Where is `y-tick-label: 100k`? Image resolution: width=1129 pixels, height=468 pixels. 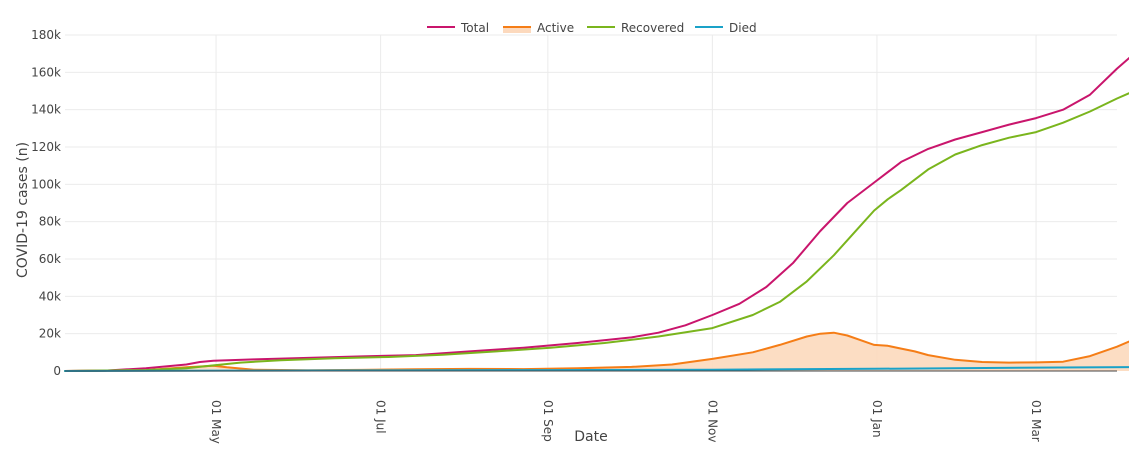 y-tick-label: 100k is located at coordinates (46, 184).